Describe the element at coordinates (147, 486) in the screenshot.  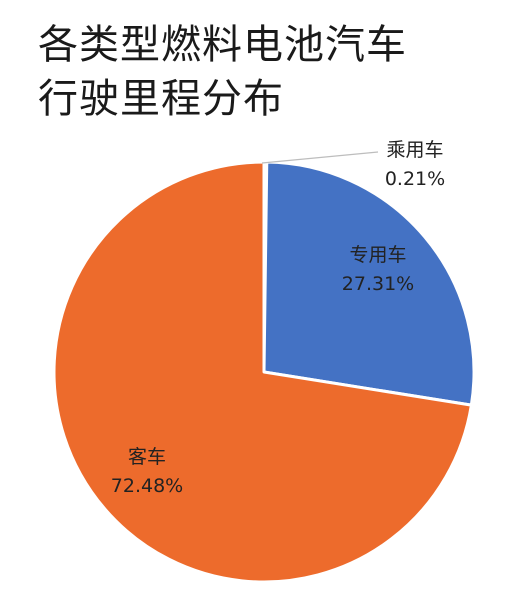
I see `slice-value-bus: 72.48%` at that location.